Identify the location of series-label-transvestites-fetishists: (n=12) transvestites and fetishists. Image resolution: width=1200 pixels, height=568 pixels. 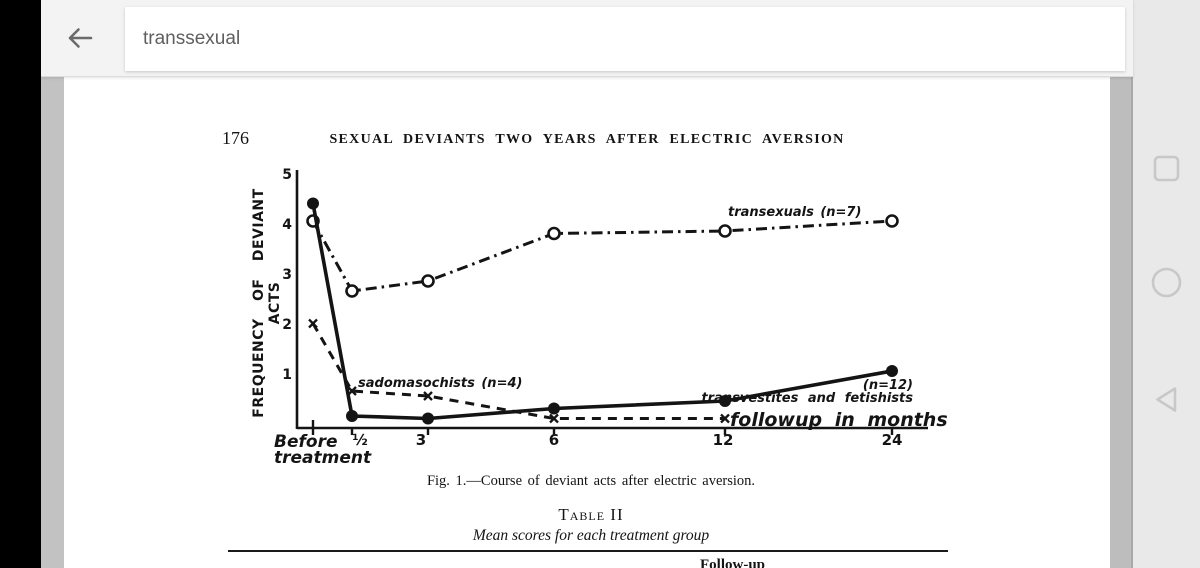
(807, 392).